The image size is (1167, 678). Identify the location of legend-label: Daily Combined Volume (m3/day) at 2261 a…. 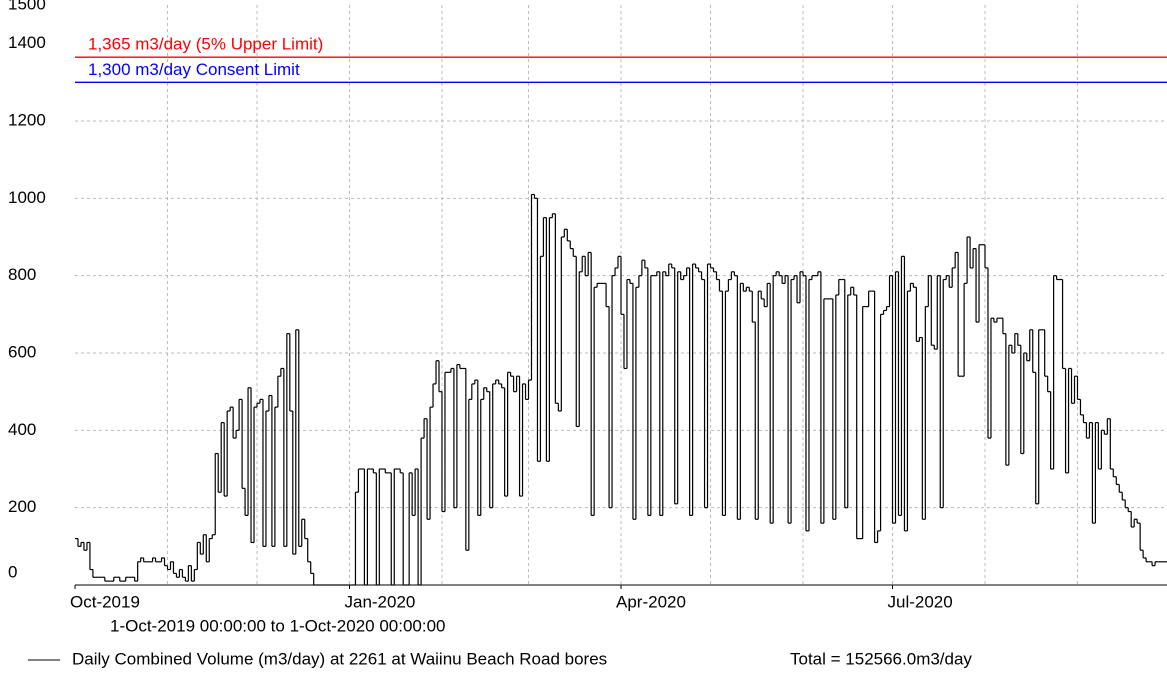
(339, 658).